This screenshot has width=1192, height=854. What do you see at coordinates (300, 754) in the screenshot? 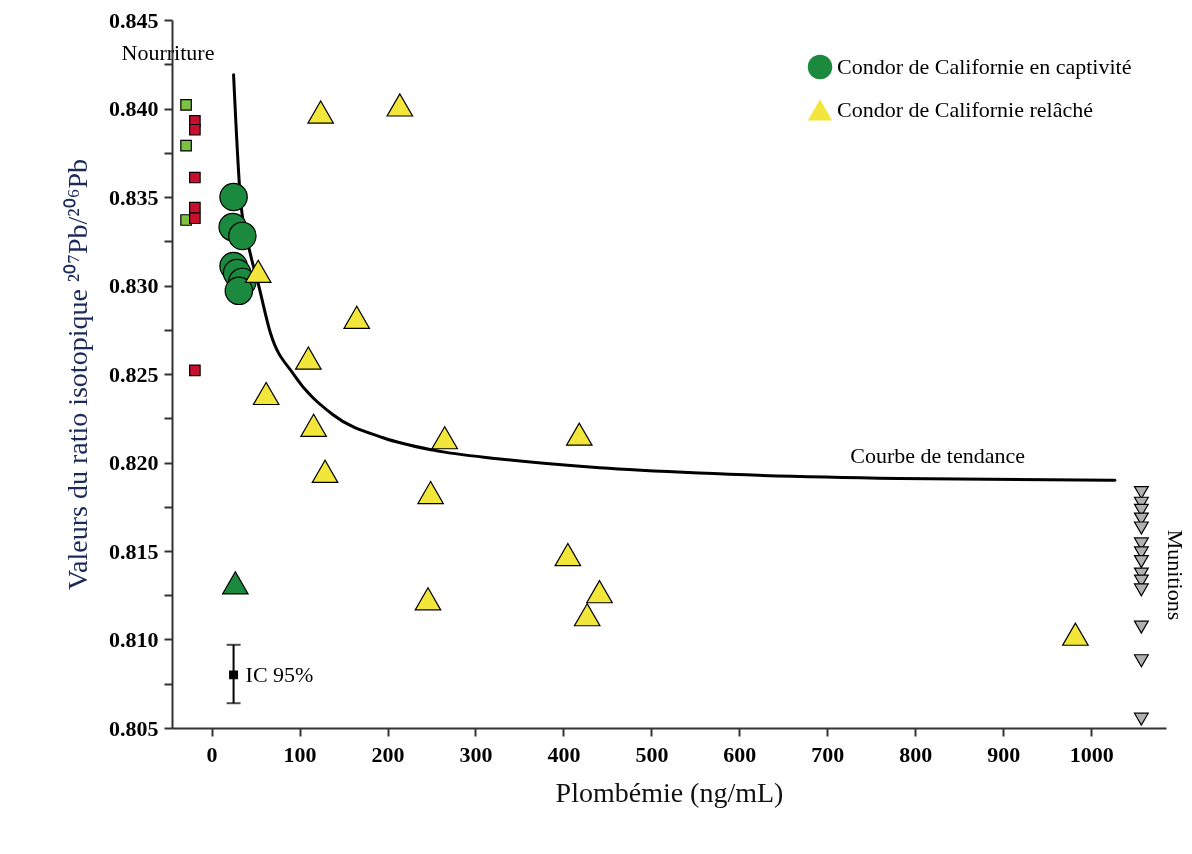
I see `x-tick-label: 100` at bounding box center [300, 754].